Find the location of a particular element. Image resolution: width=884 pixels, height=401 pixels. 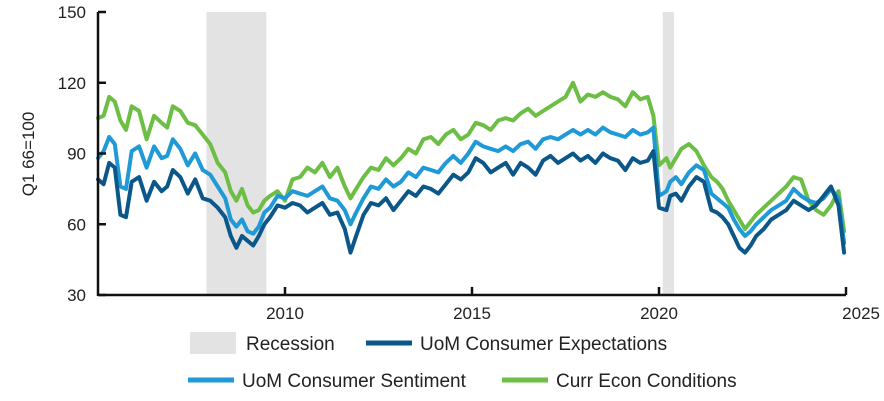

x-tick-label-2015: 2015 is located at coordinates (472, 313).